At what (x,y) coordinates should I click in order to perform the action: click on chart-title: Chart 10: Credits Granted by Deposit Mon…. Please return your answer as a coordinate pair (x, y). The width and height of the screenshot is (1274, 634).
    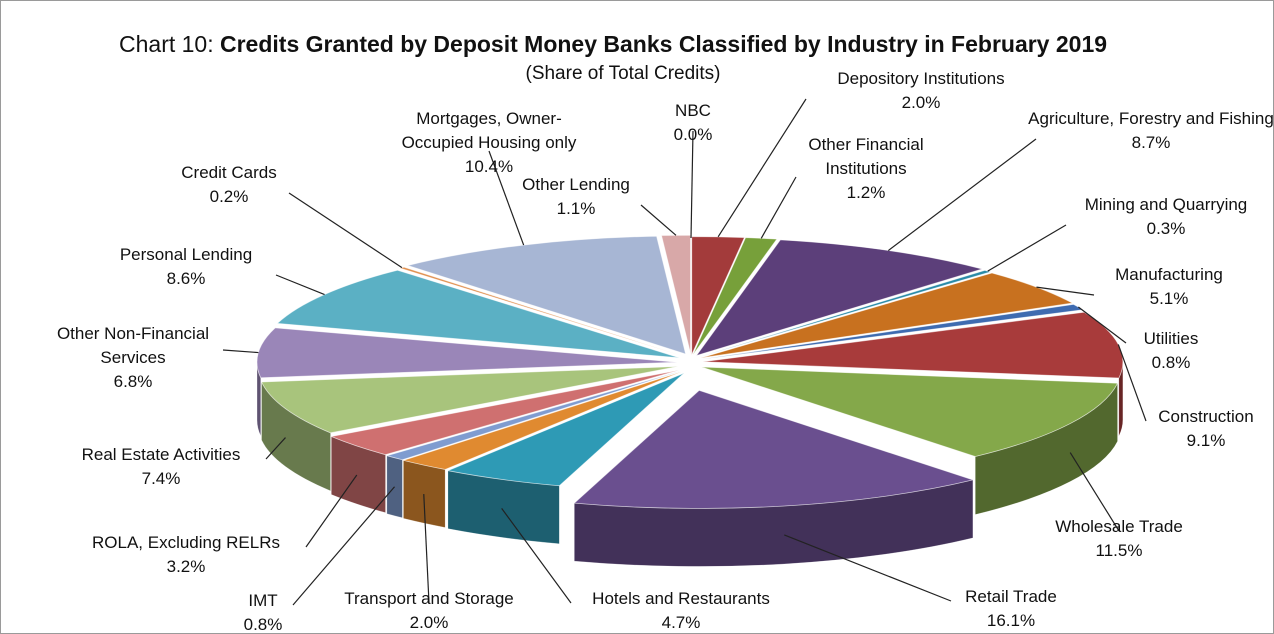
    Looking at the image, I should click on (613, 44).